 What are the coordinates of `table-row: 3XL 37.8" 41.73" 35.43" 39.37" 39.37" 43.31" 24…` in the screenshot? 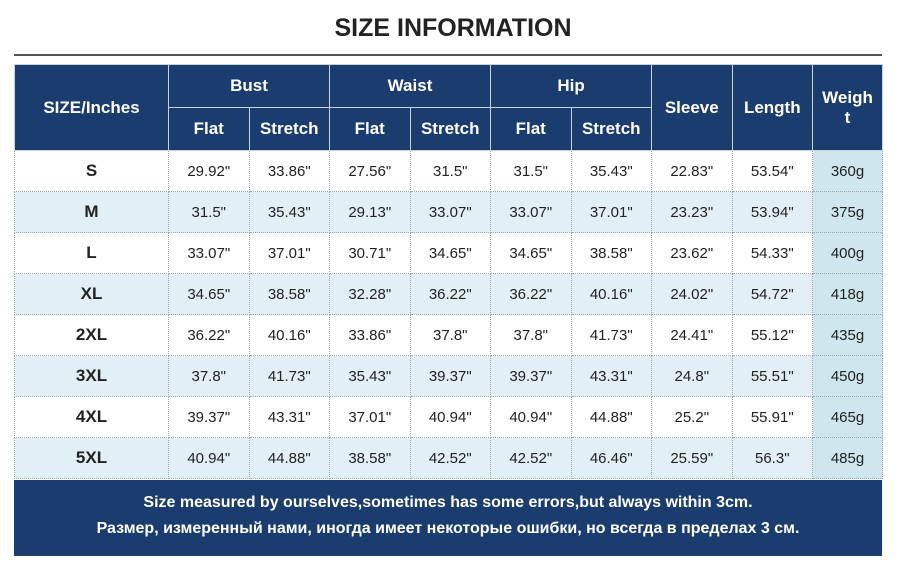 It's located at (449, 376).